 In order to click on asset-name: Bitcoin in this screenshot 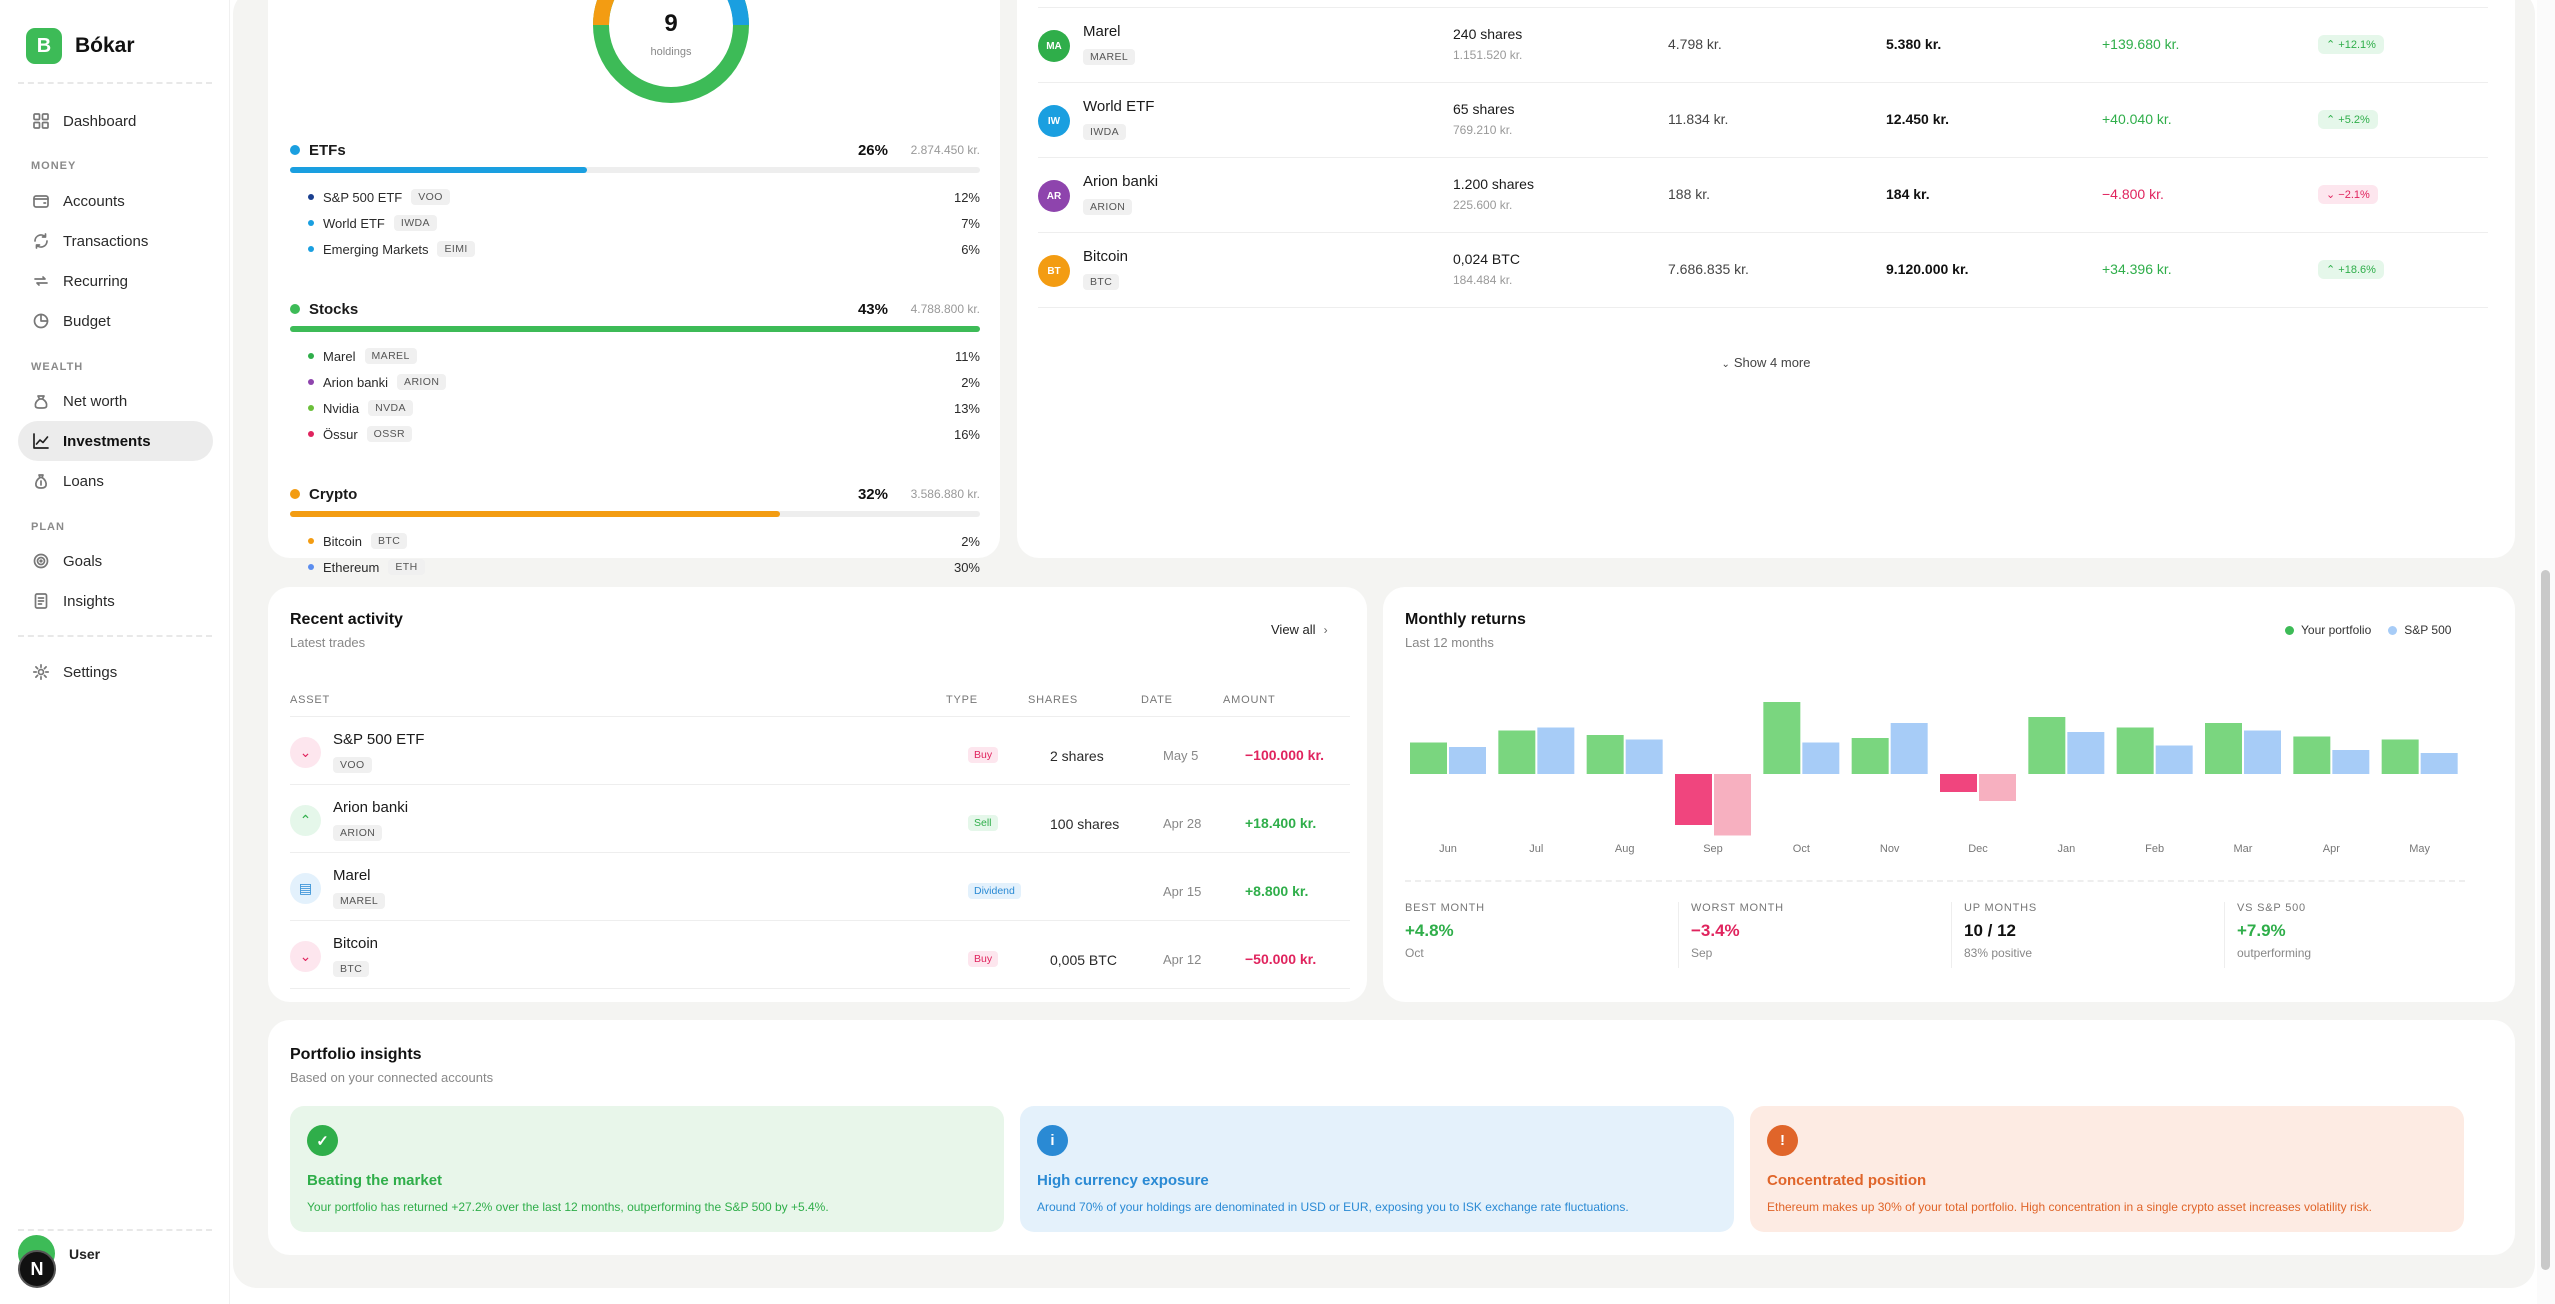, I will do `click(356, 943)`.